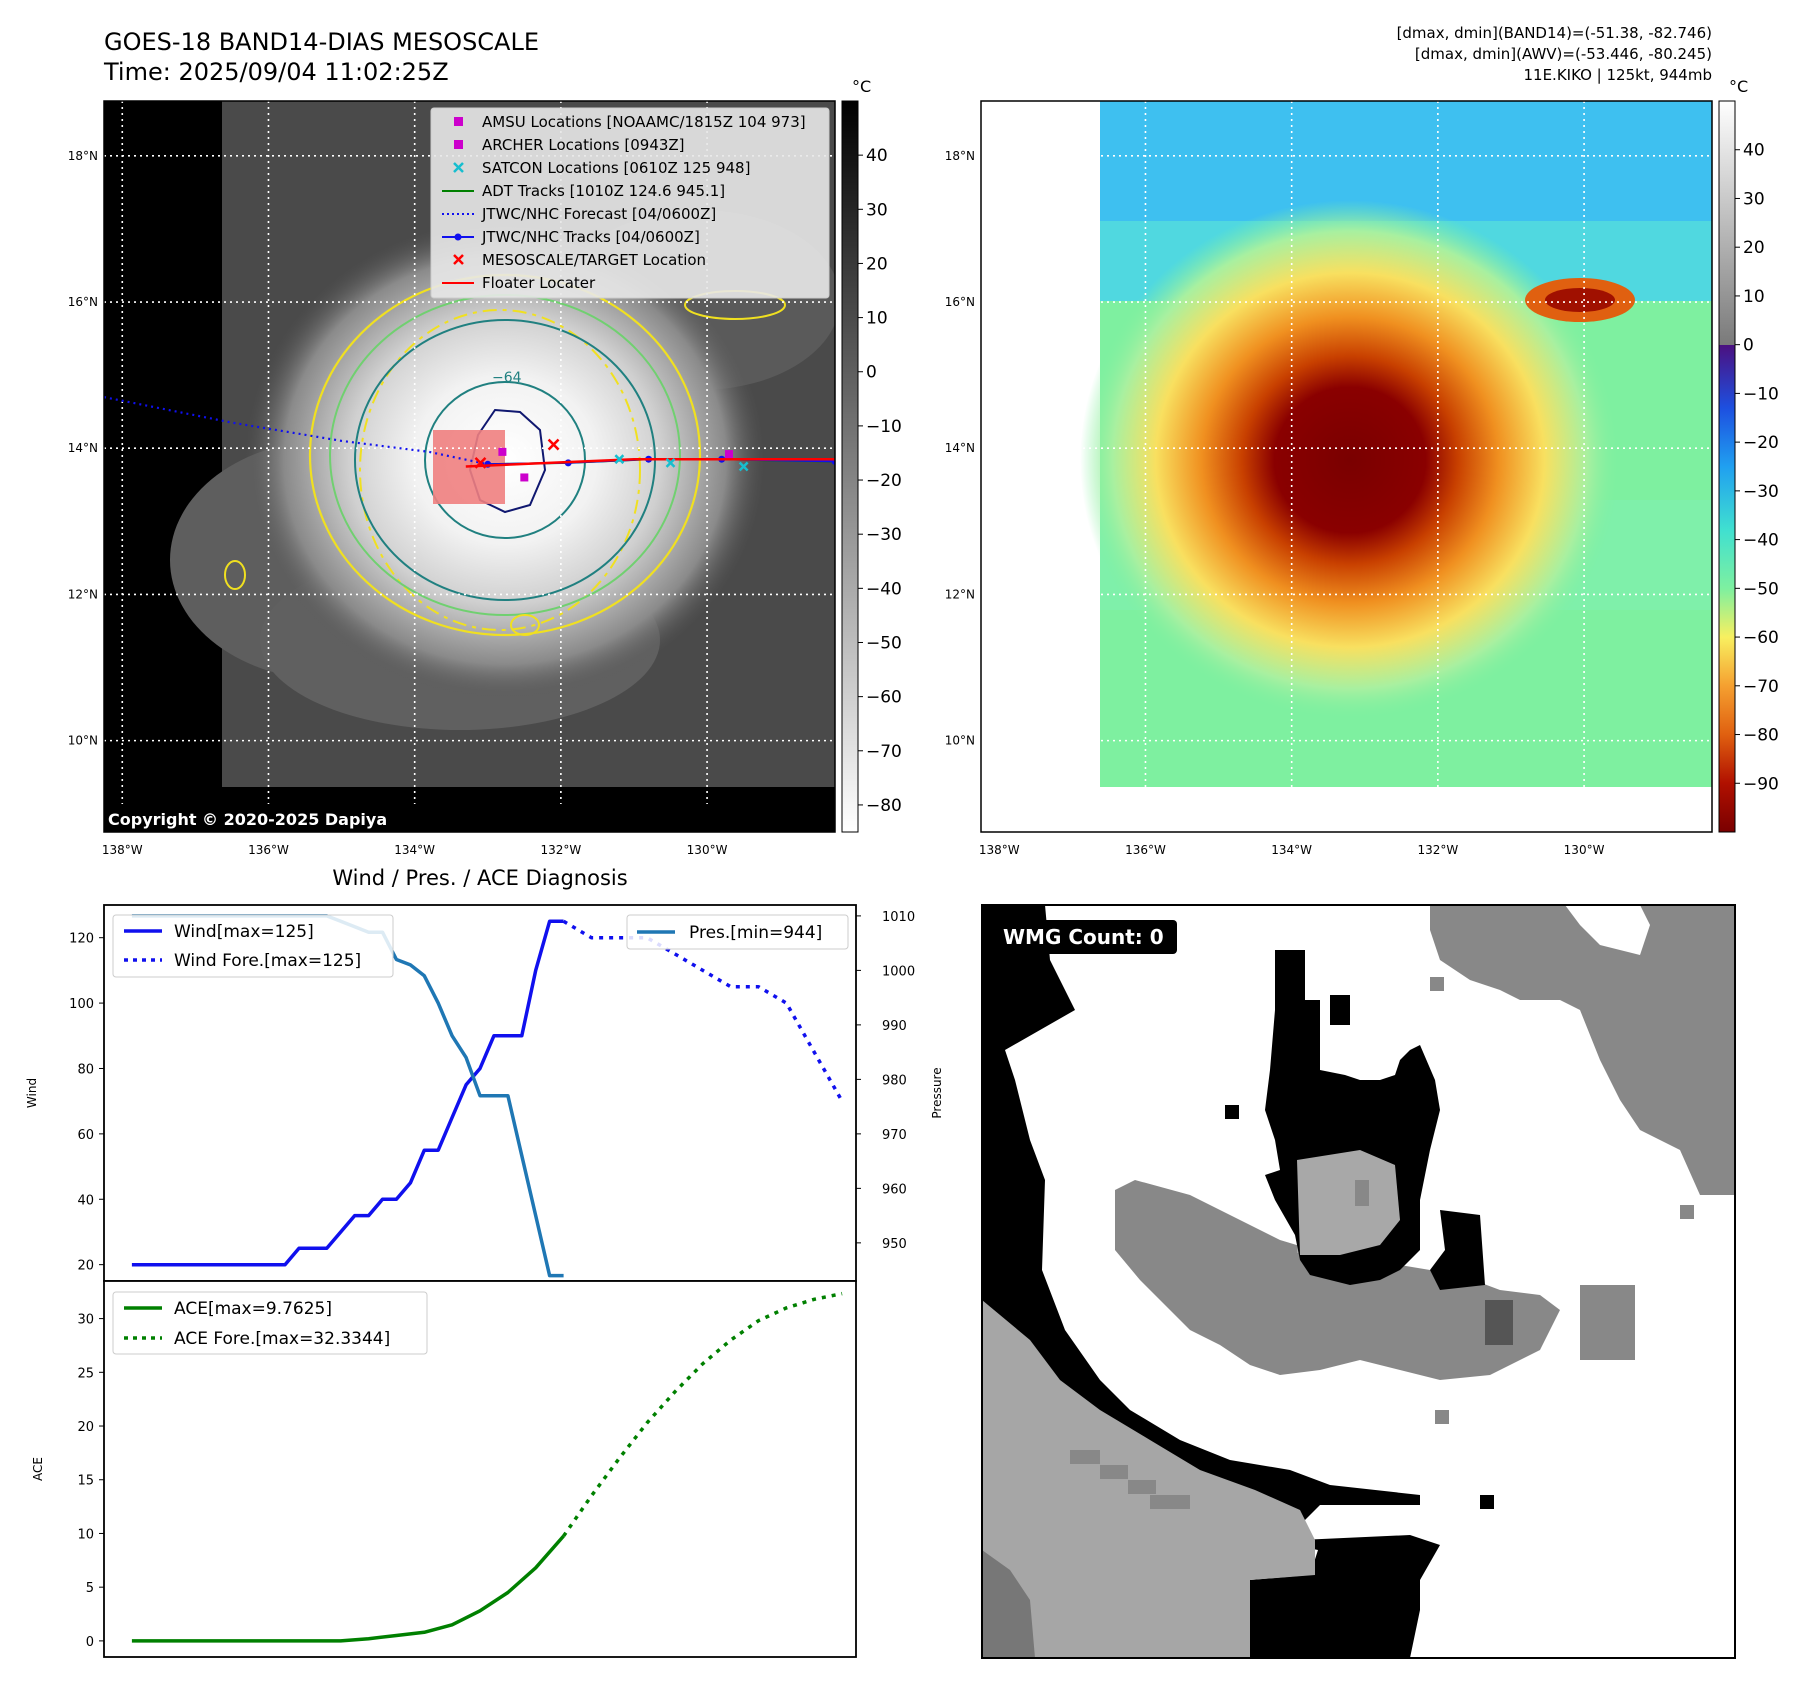 This screenshot has height=1694, width=1797. I want to click on ir-lon-tick-label: 134°W, so click(414, 850).